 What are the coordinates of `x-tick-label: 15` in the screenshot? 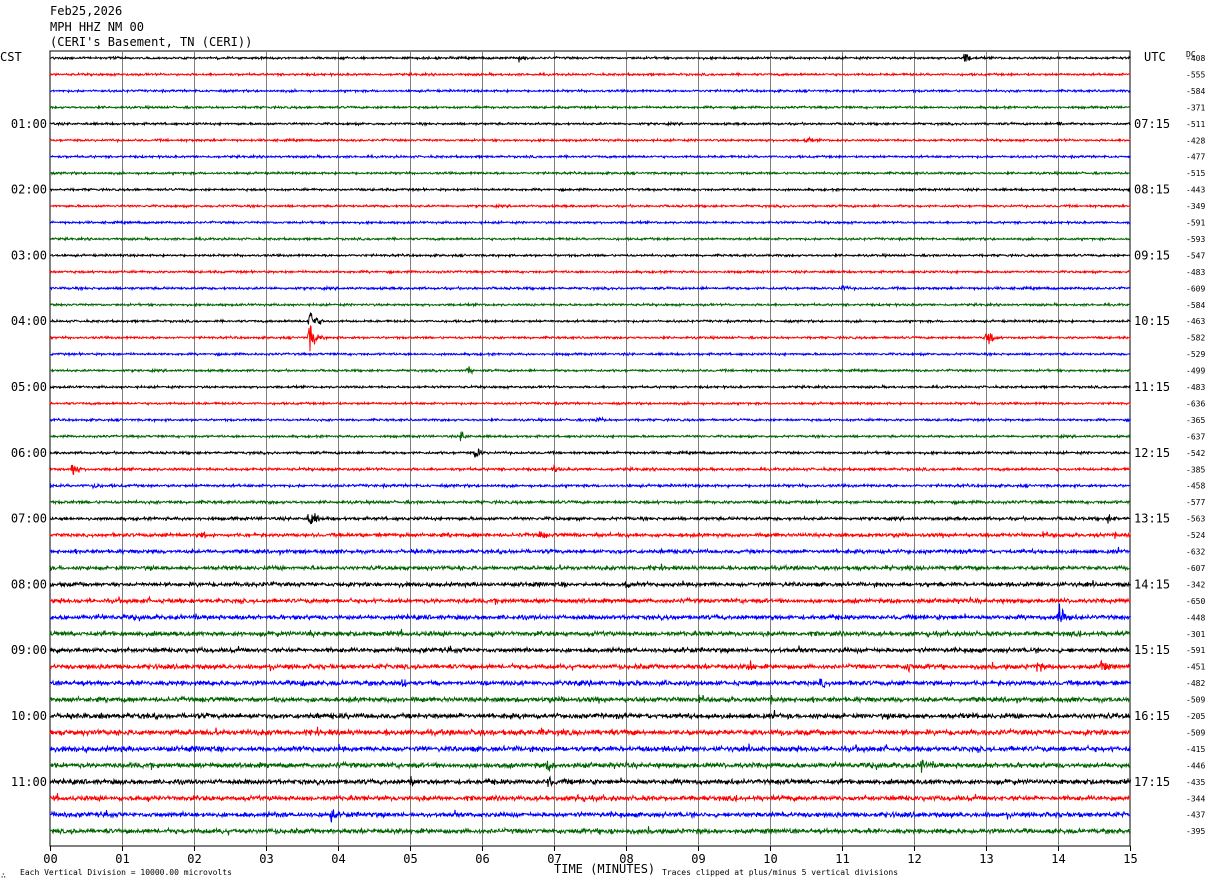 It's located at (1130, 859).